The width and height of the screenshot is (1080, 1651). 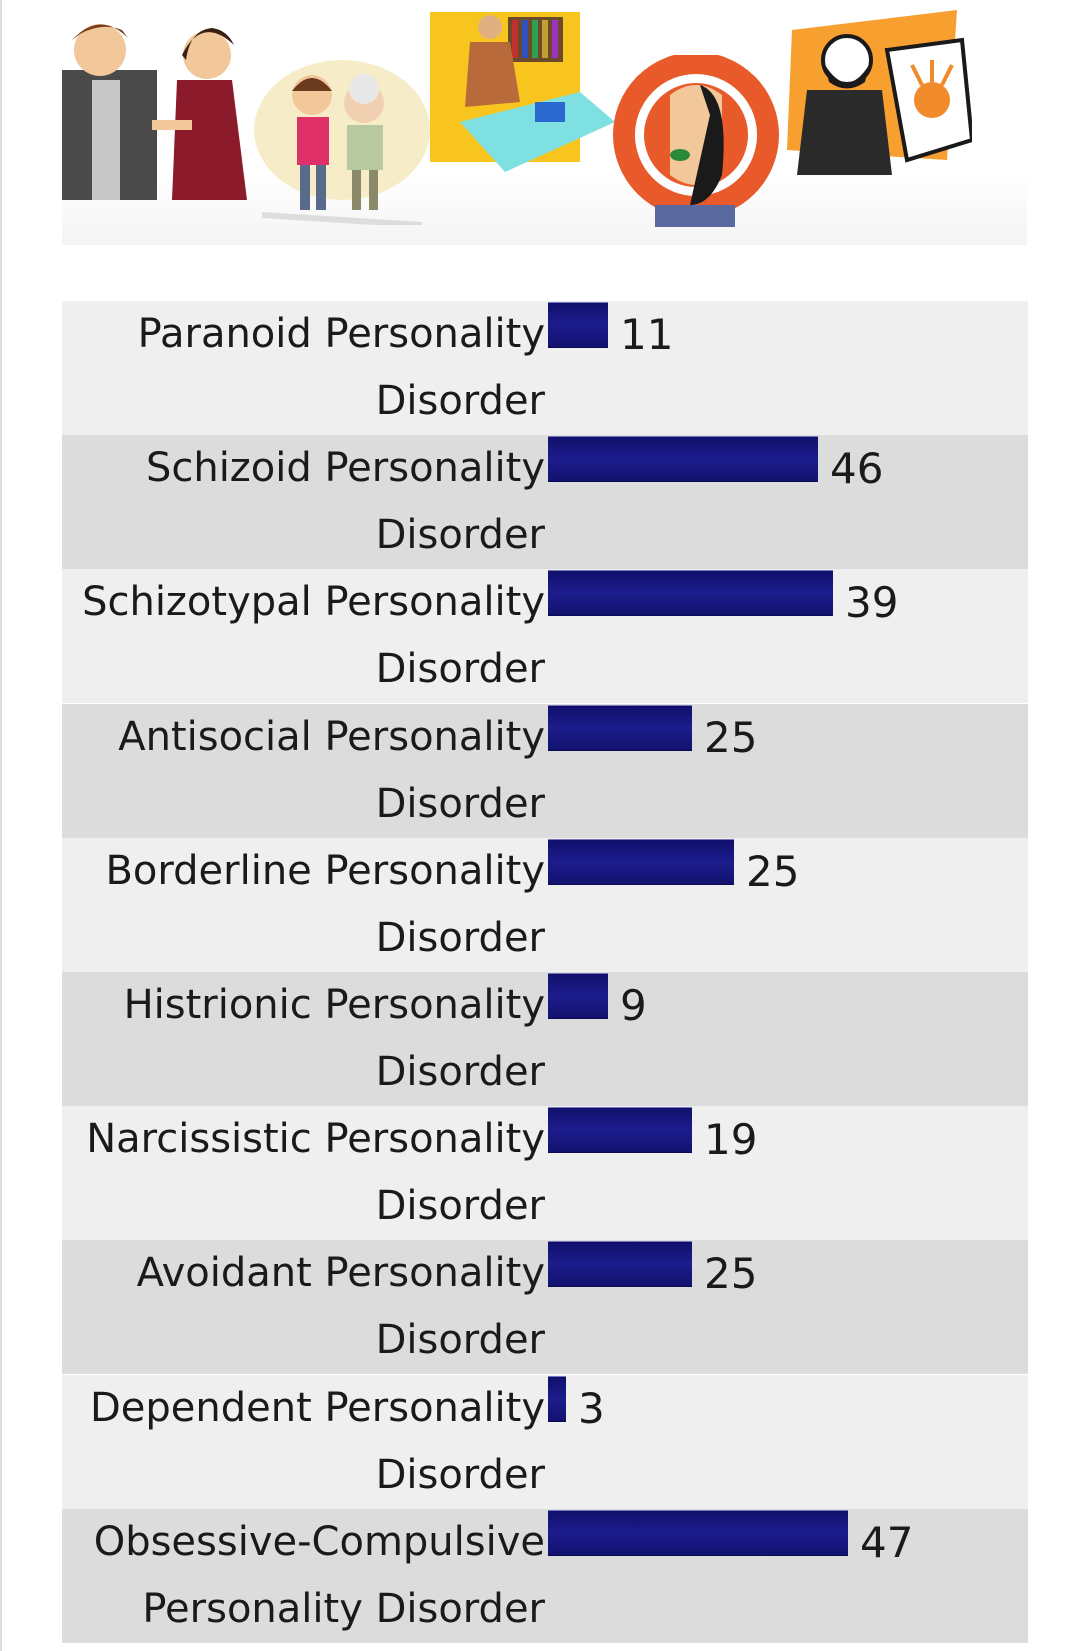 What do you see at coordinates (1, 825) in the screenshot?
I see `page-edge` at bounding box center [1, 825].